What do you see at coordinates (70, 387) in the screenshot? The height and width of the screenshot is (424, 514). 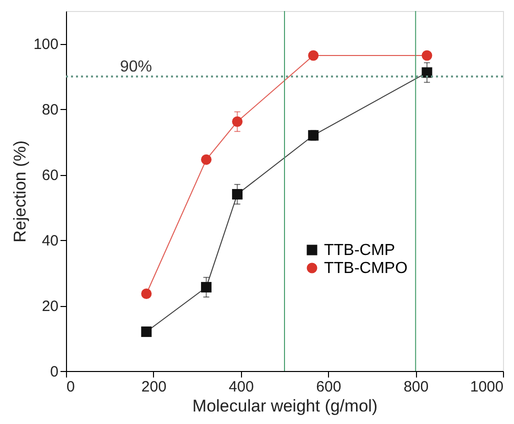 I see `x-tick-label: 0` at bounding box center [70, 387].